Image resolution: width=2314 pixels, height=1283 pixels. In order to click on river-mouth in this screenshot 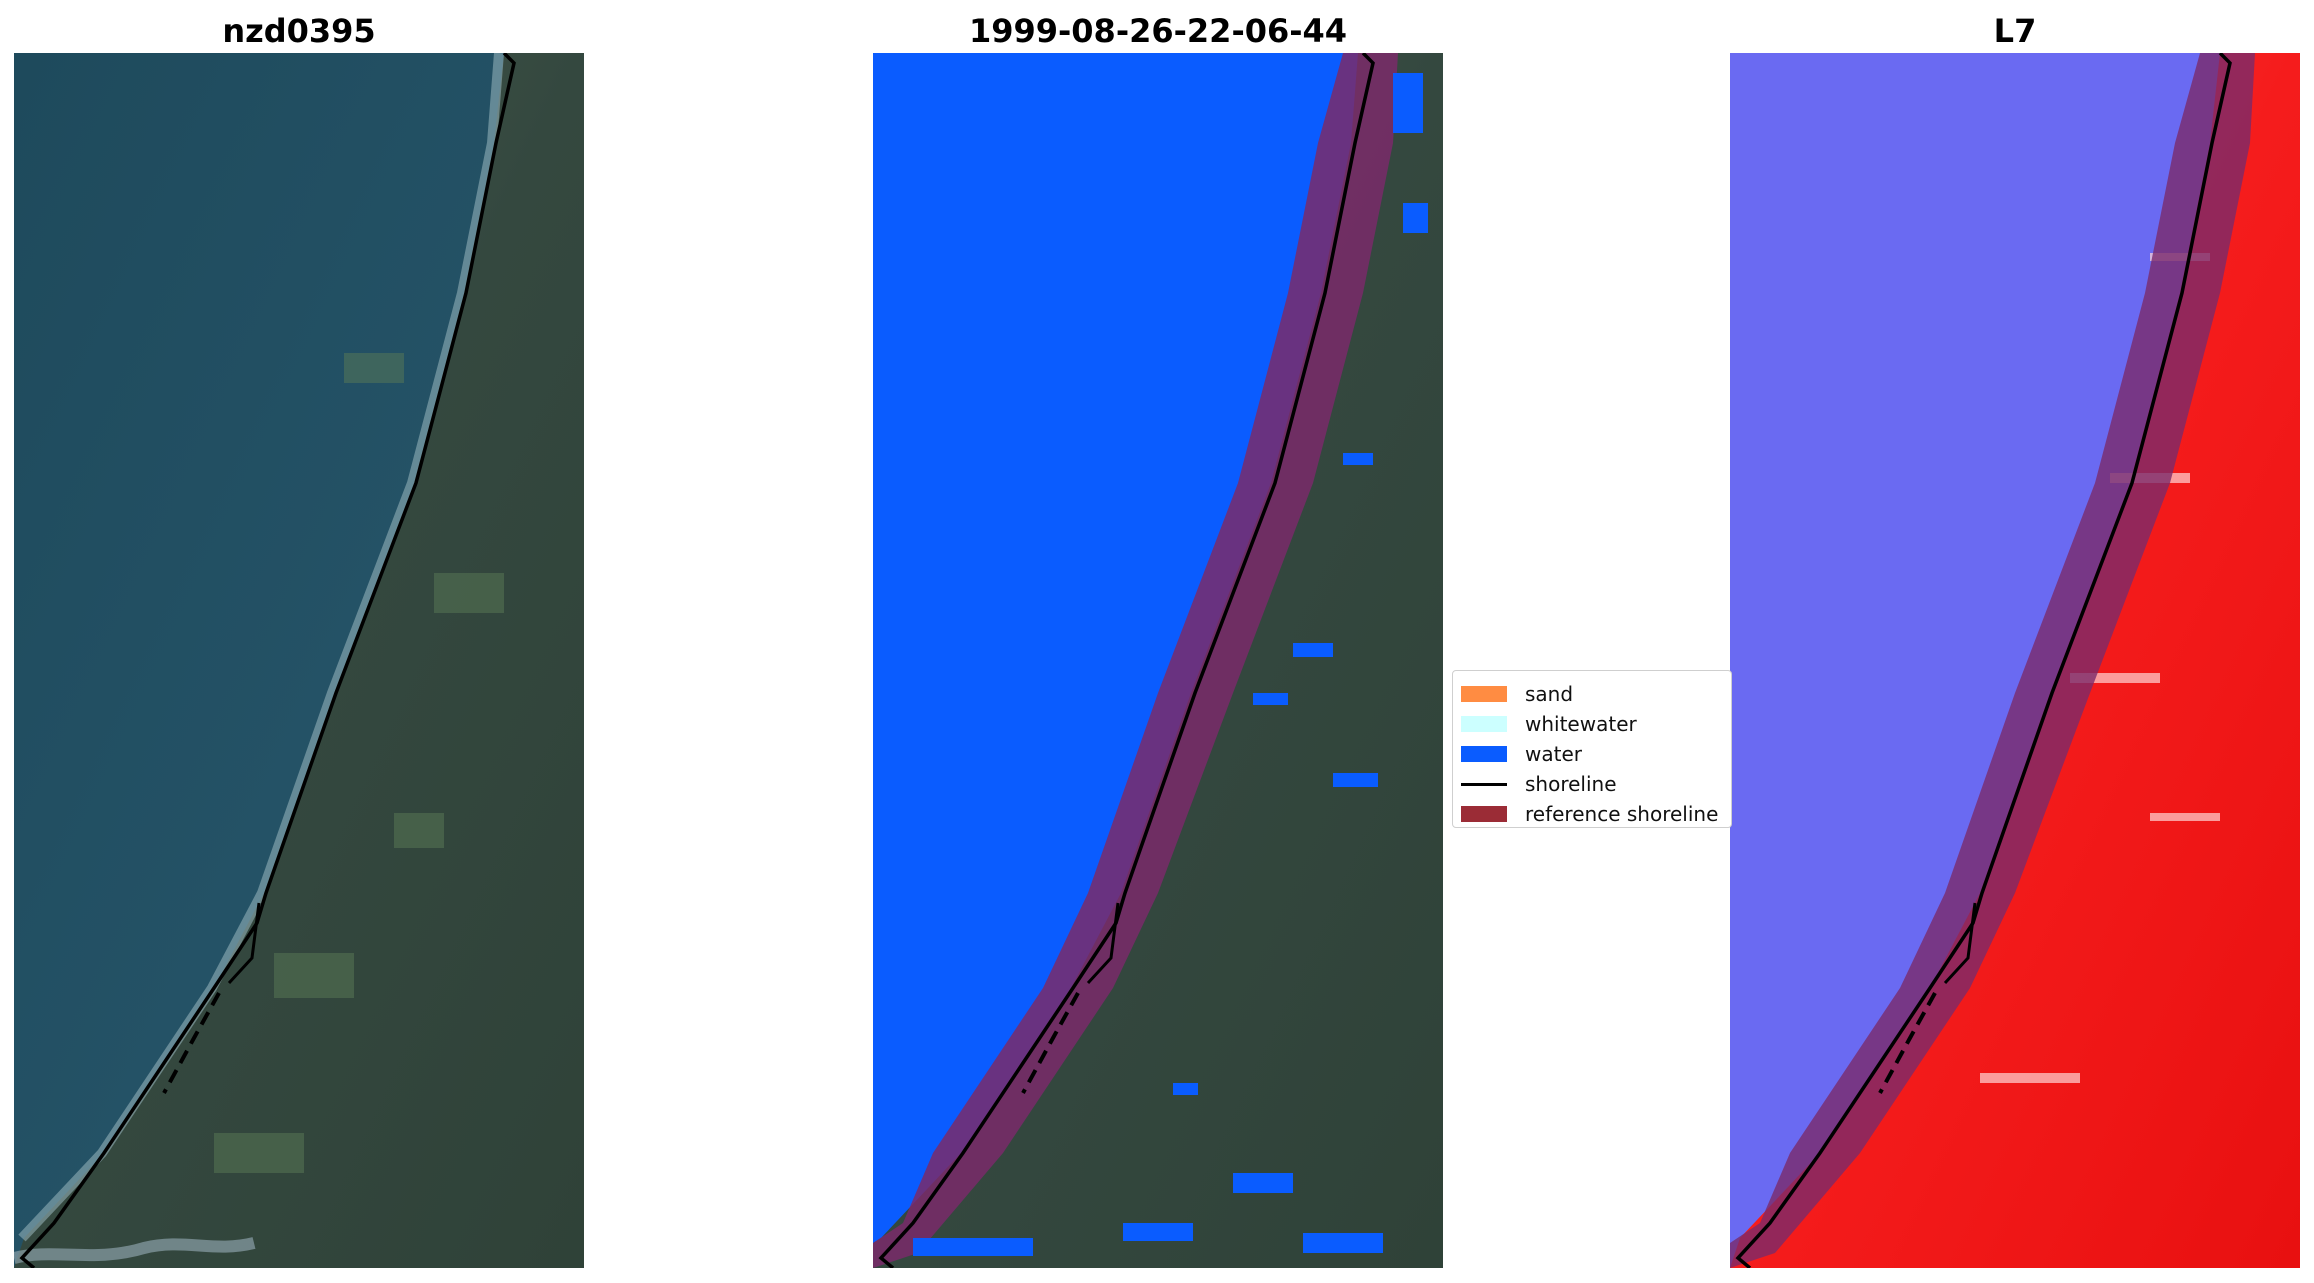, I will do `click(135, 1250)`.